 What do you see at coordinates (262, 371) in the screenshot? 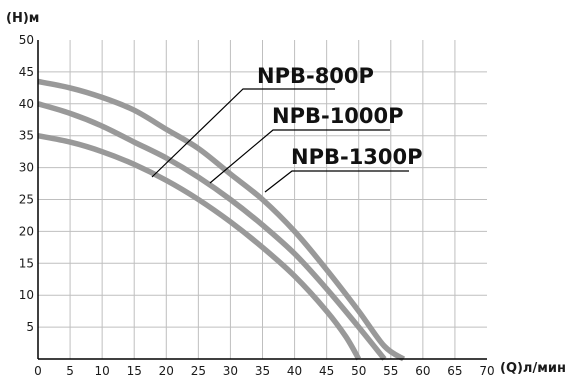
I see `x-tick-label: 35` at bounding box center [262, 371].